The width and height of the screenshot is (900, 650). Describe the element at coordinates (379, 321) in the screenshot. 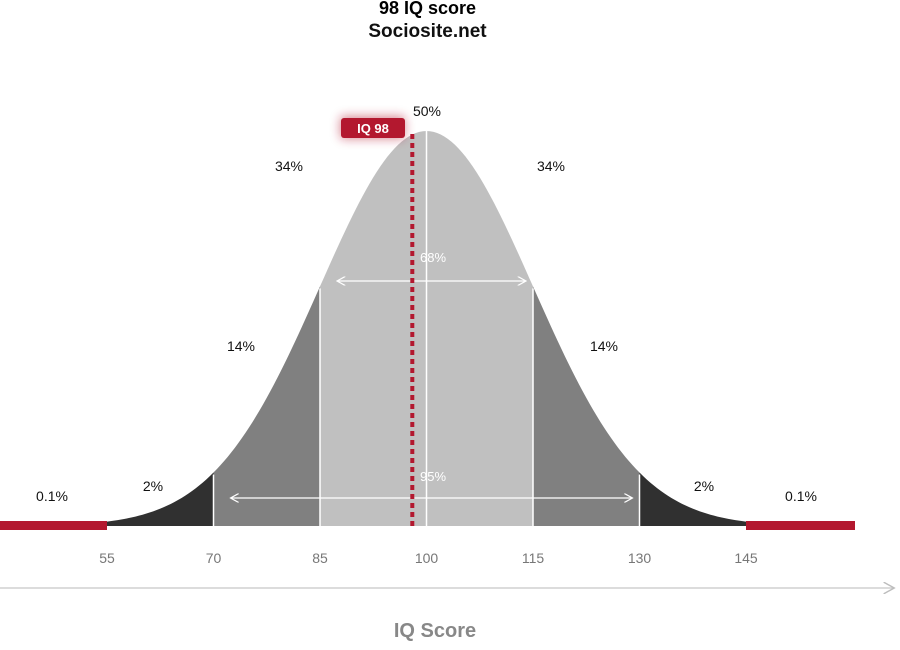

I see `highlight-marker: IQ 98` at that location.